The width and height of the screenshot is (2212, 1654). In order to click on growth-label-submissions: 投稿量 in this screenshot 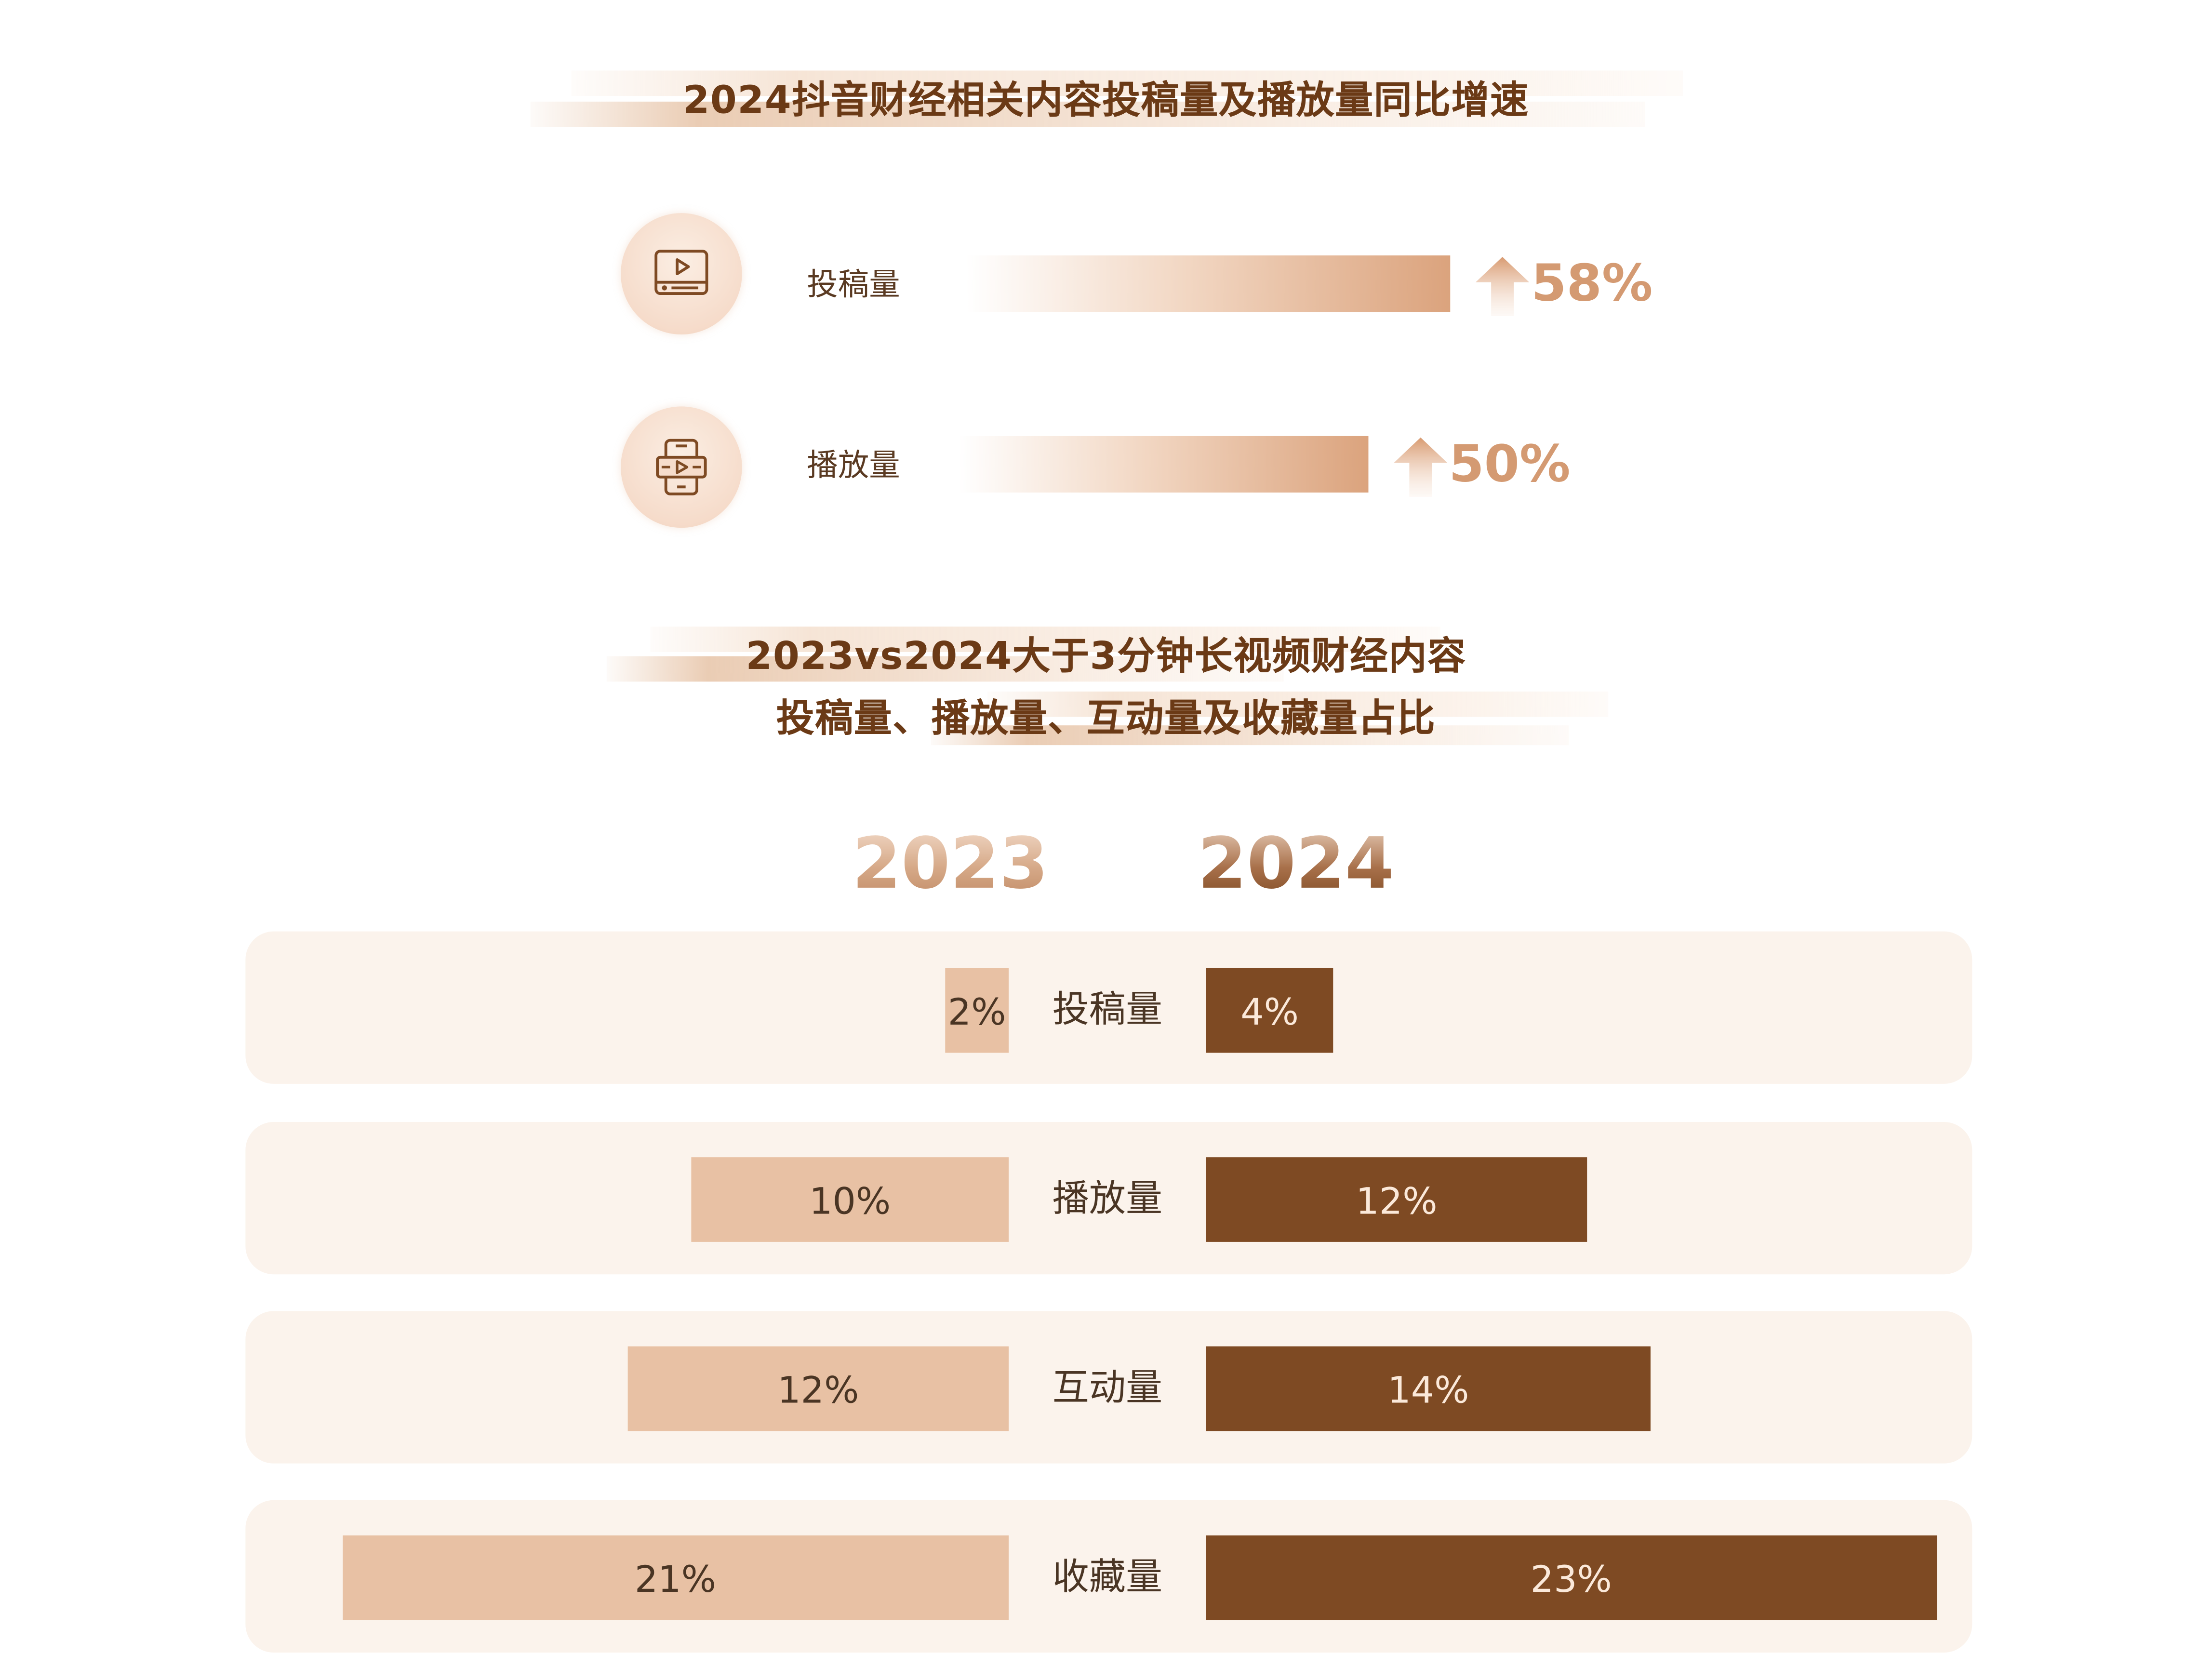, I will do `click(853, 286)`.